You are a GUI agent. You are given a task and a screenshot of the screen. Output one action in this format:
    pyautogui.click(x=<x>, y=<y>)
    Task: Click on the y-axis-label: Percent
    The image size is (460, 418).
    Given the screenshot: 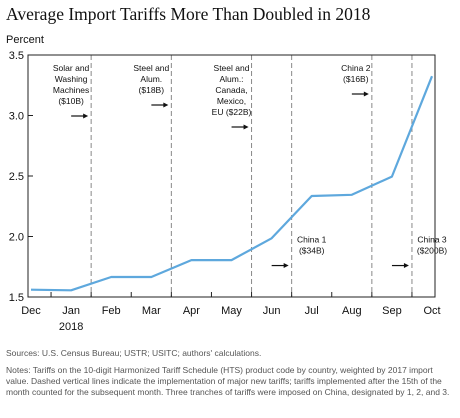 What is the action you would take?
    pyautogui.click(x=25, y=40)
    